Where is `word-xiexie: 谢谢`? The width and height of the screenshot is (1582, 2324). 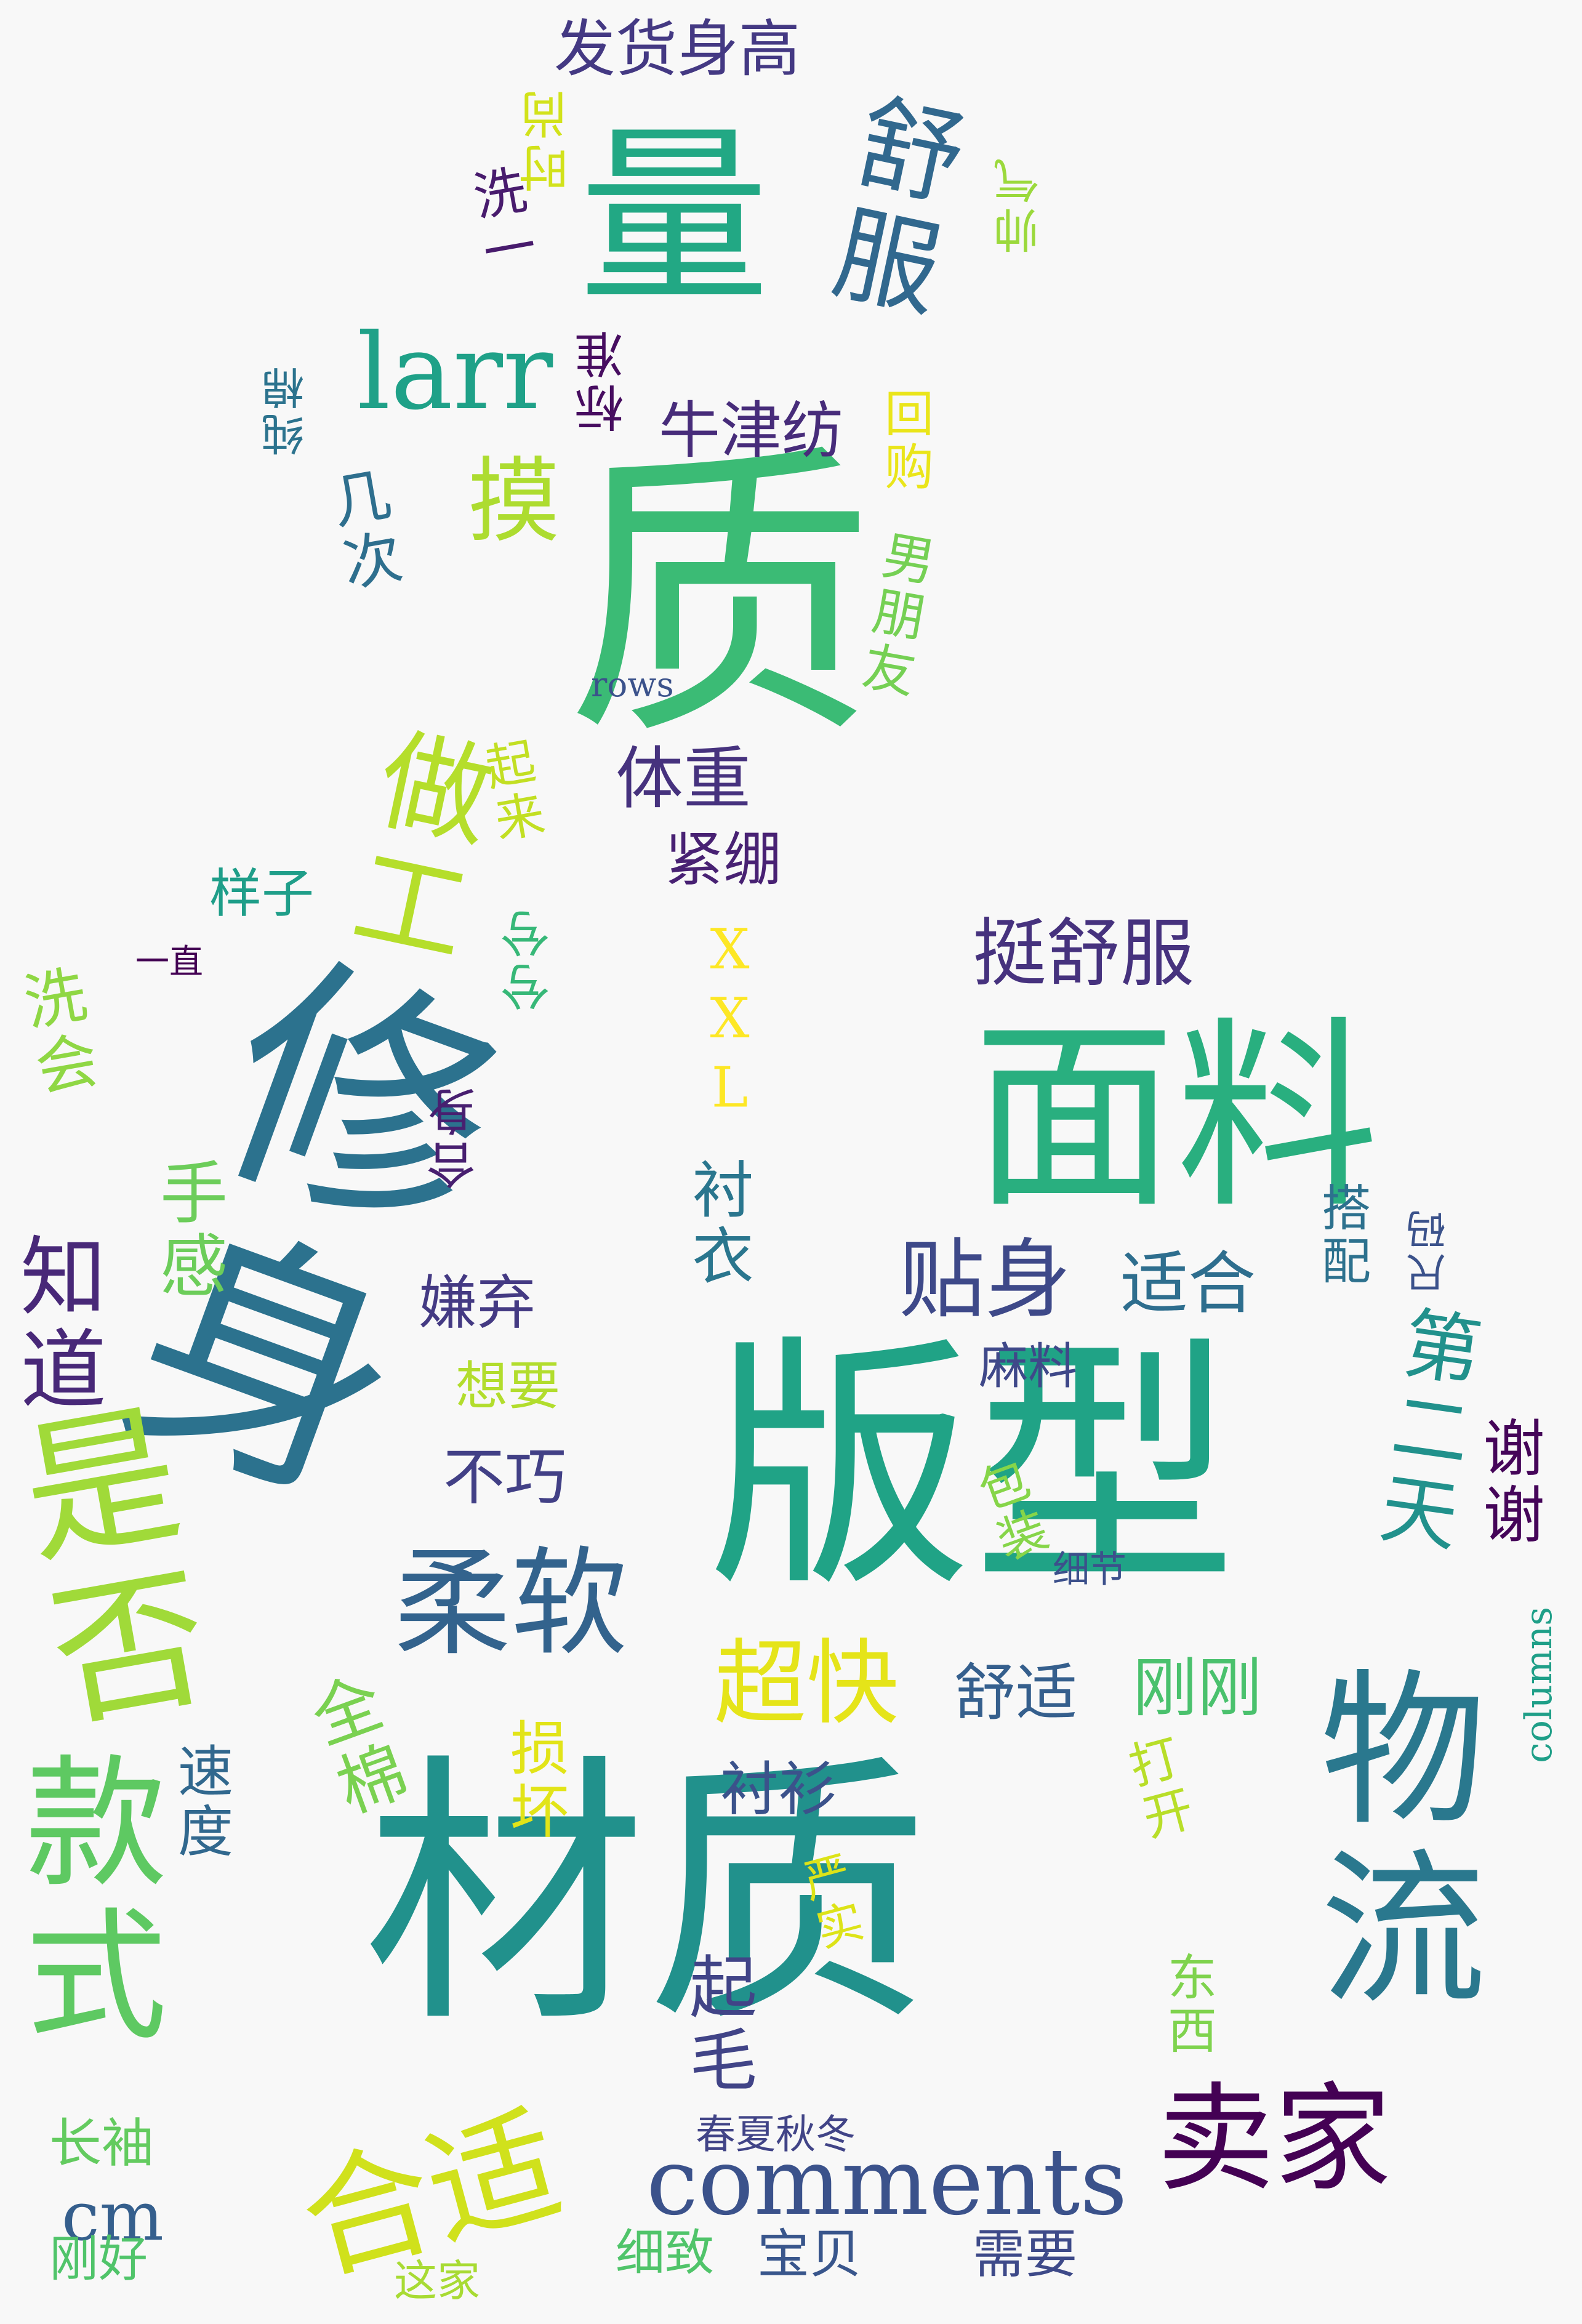
word-xiexie: 谢谢 is located at coordinates (1508, 1482).